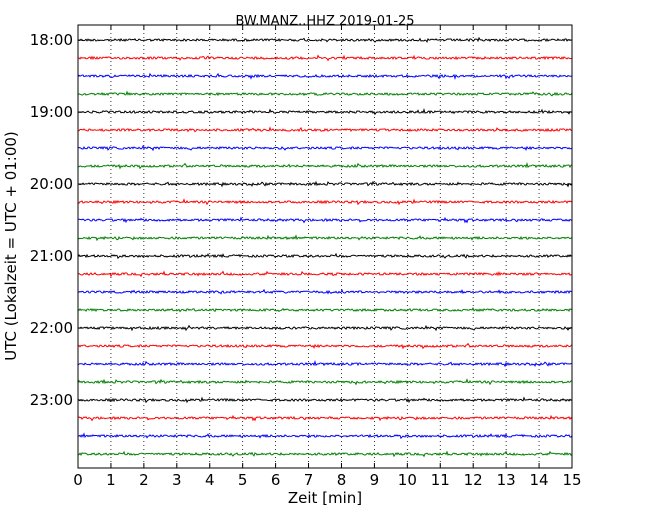 The height and width of the screenshot is (520, 650). Describe the element at coordinates (11, 246) in the screenshot. I see `y-axis-label: UTC (Lokalzeit = UTC + 01:00)` at that location.